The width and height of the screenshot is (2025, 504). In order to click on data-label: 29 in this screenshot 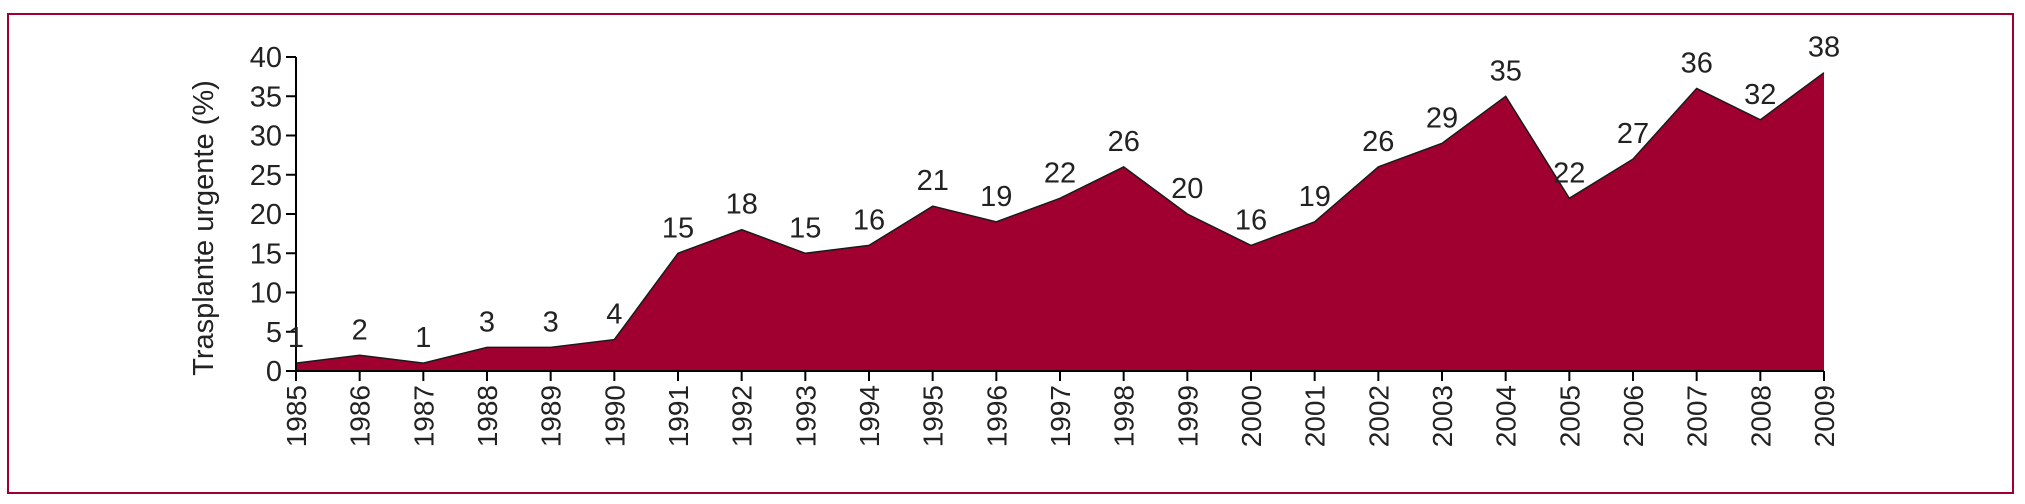, I will do `click(1442, 118)`.